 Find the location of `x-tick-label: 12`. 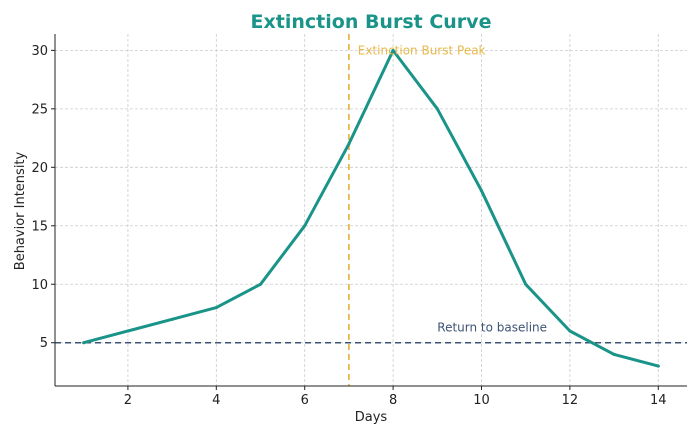

x-tick-label: 12 is located at coordinates (570, 400).